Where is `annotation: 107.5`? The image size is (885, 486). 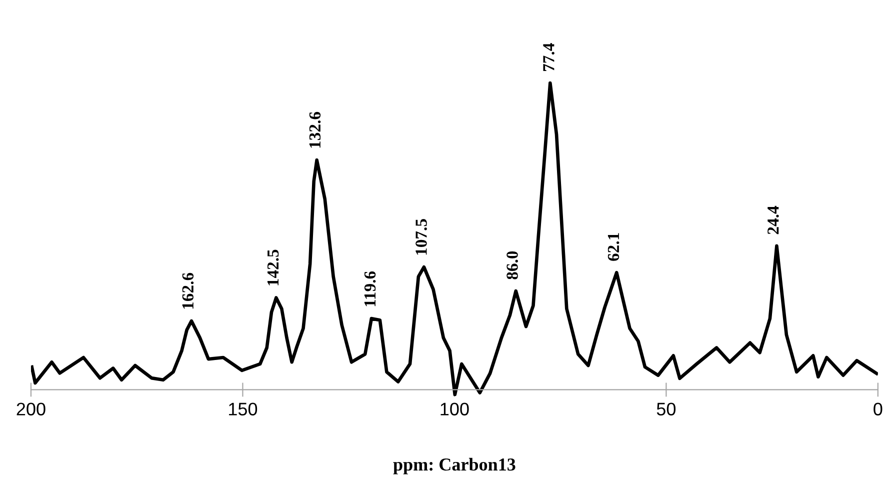 annotation: 107.5 is located at coordinates (421, 237).